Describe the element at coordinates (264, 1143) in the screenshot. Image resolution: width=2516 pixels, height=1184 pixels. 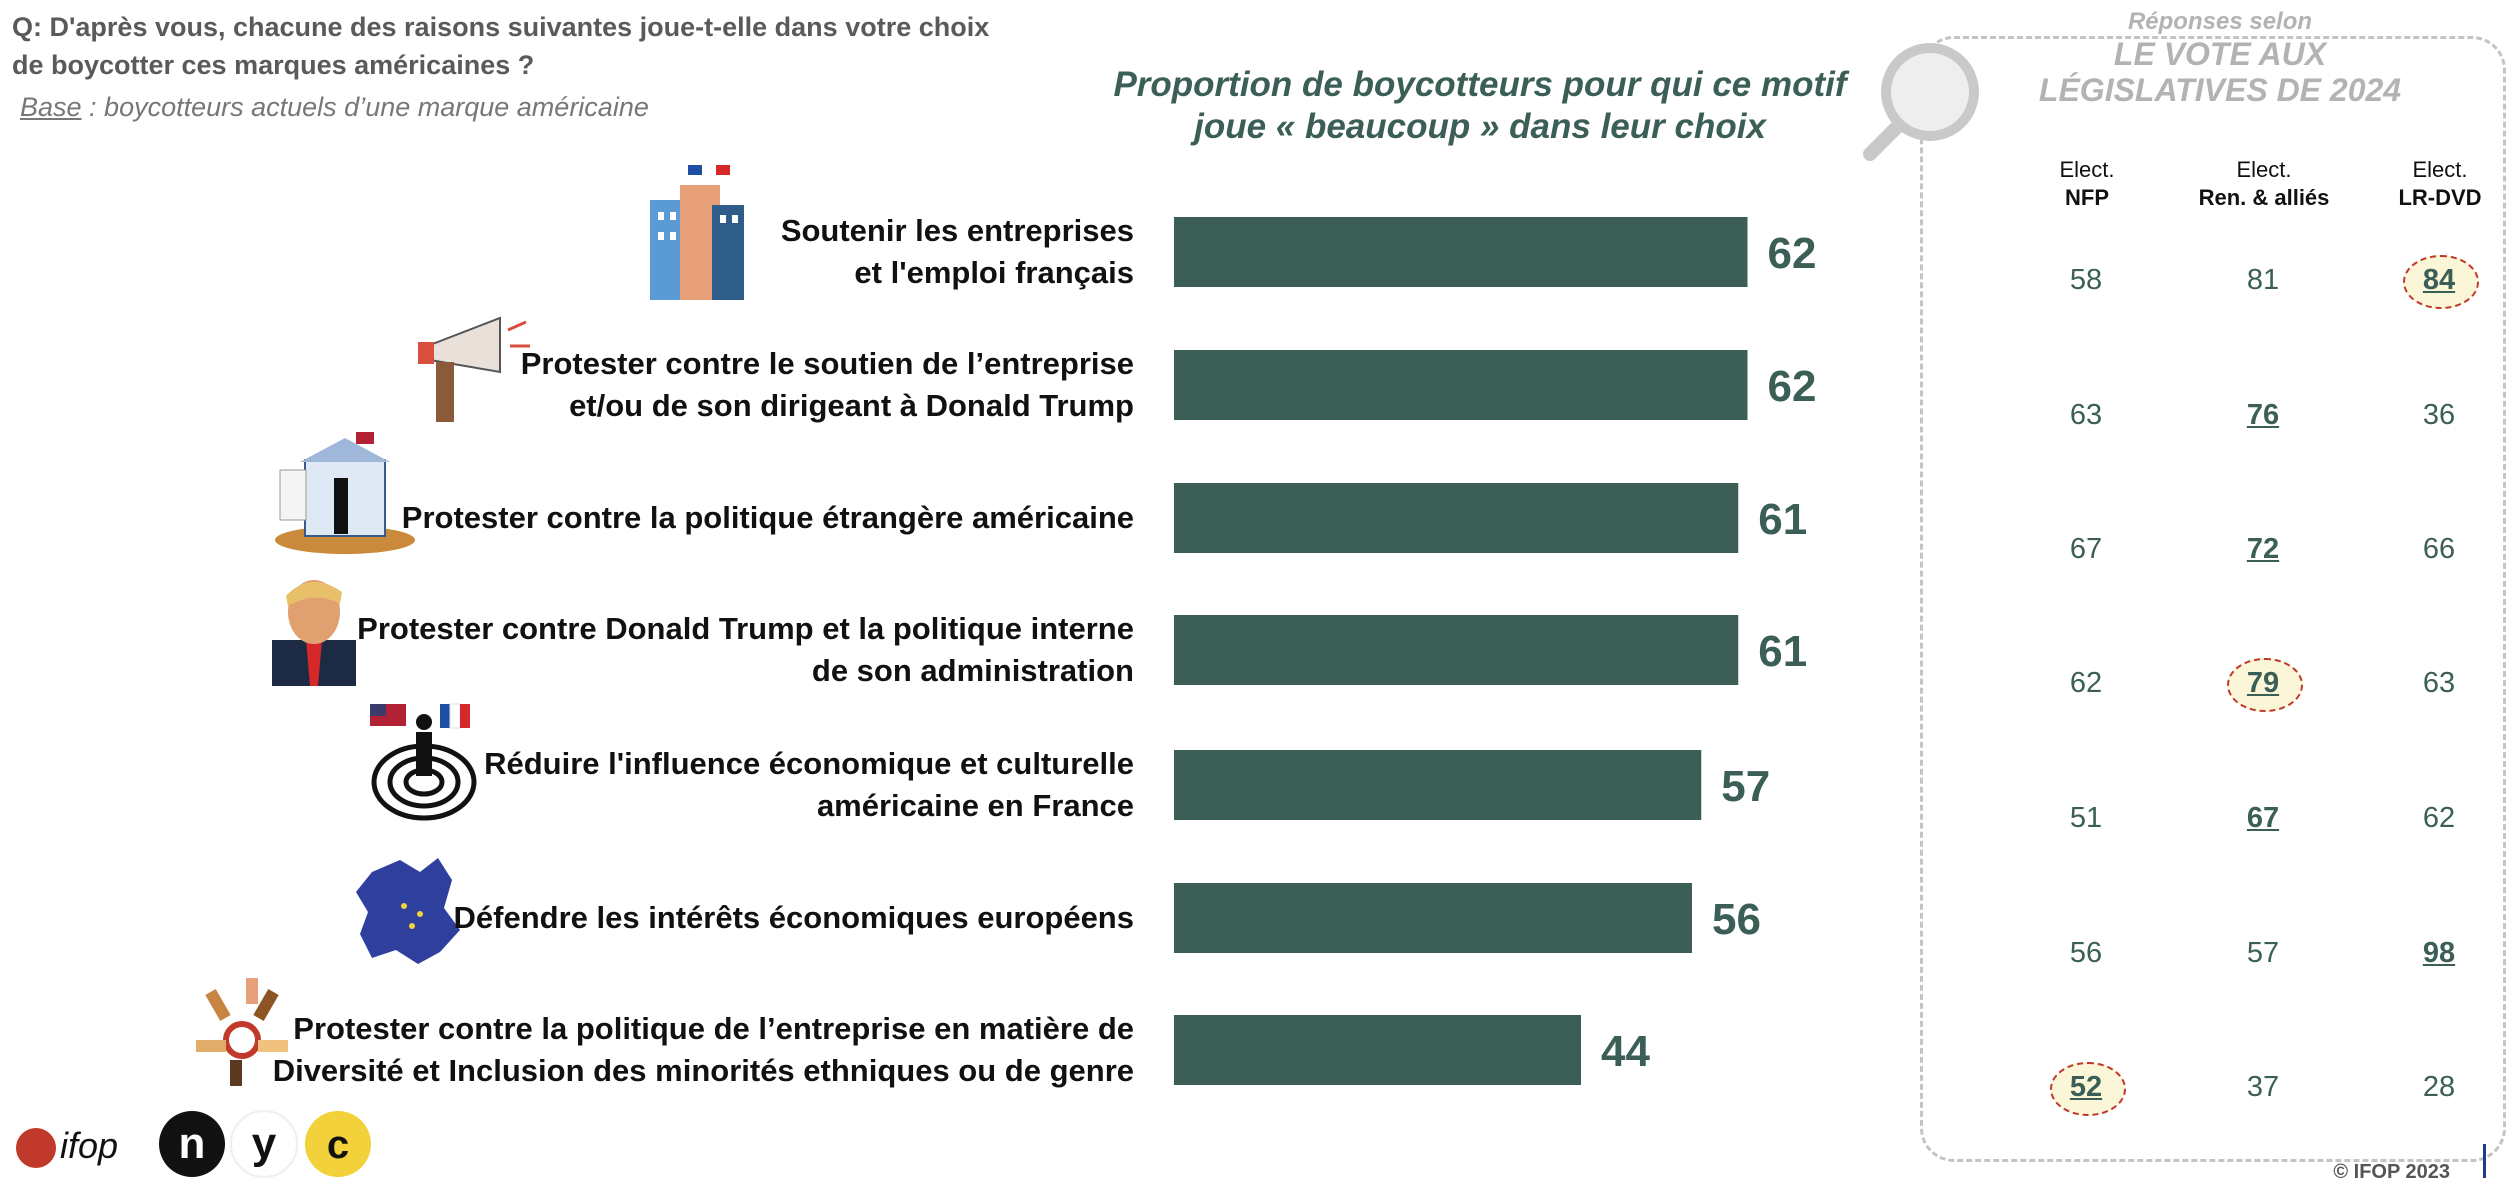
I see `y-logo: y` at that location.